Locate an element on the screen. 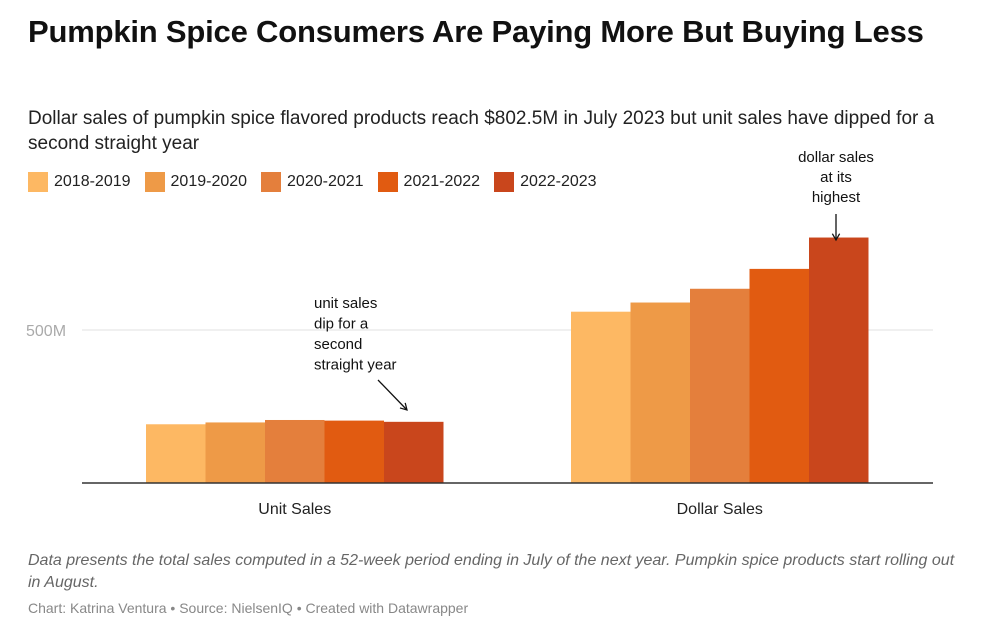 The image size is (984, 630). y-tick-label: 500M is located at coordinates (46, 331).